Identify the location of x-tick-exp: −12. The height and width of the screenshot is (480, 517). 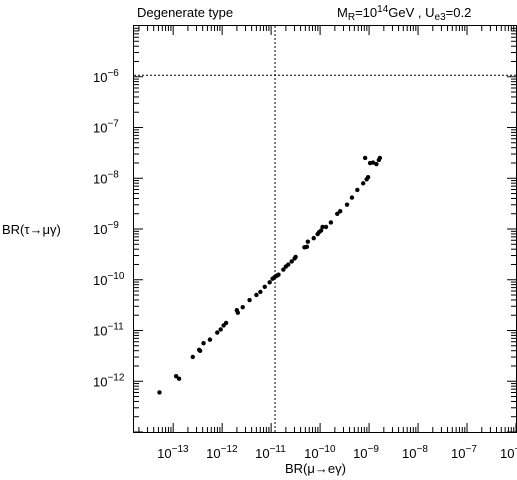
(229, 449).